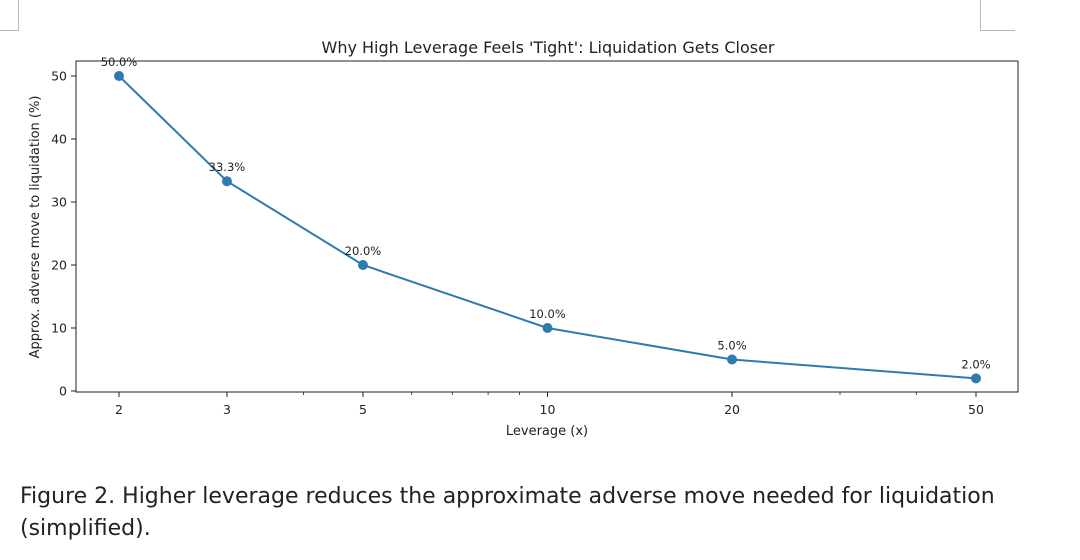  I want to click on x-axis-label: Leverage (x), so click(547, 431).